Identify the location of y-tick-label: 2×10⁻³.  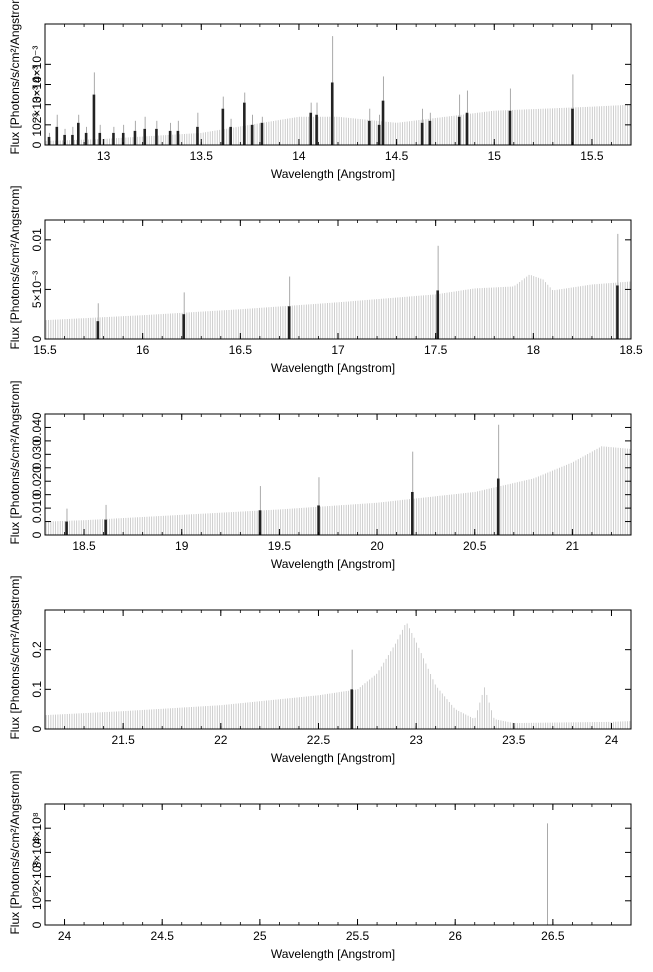
(37, 104).